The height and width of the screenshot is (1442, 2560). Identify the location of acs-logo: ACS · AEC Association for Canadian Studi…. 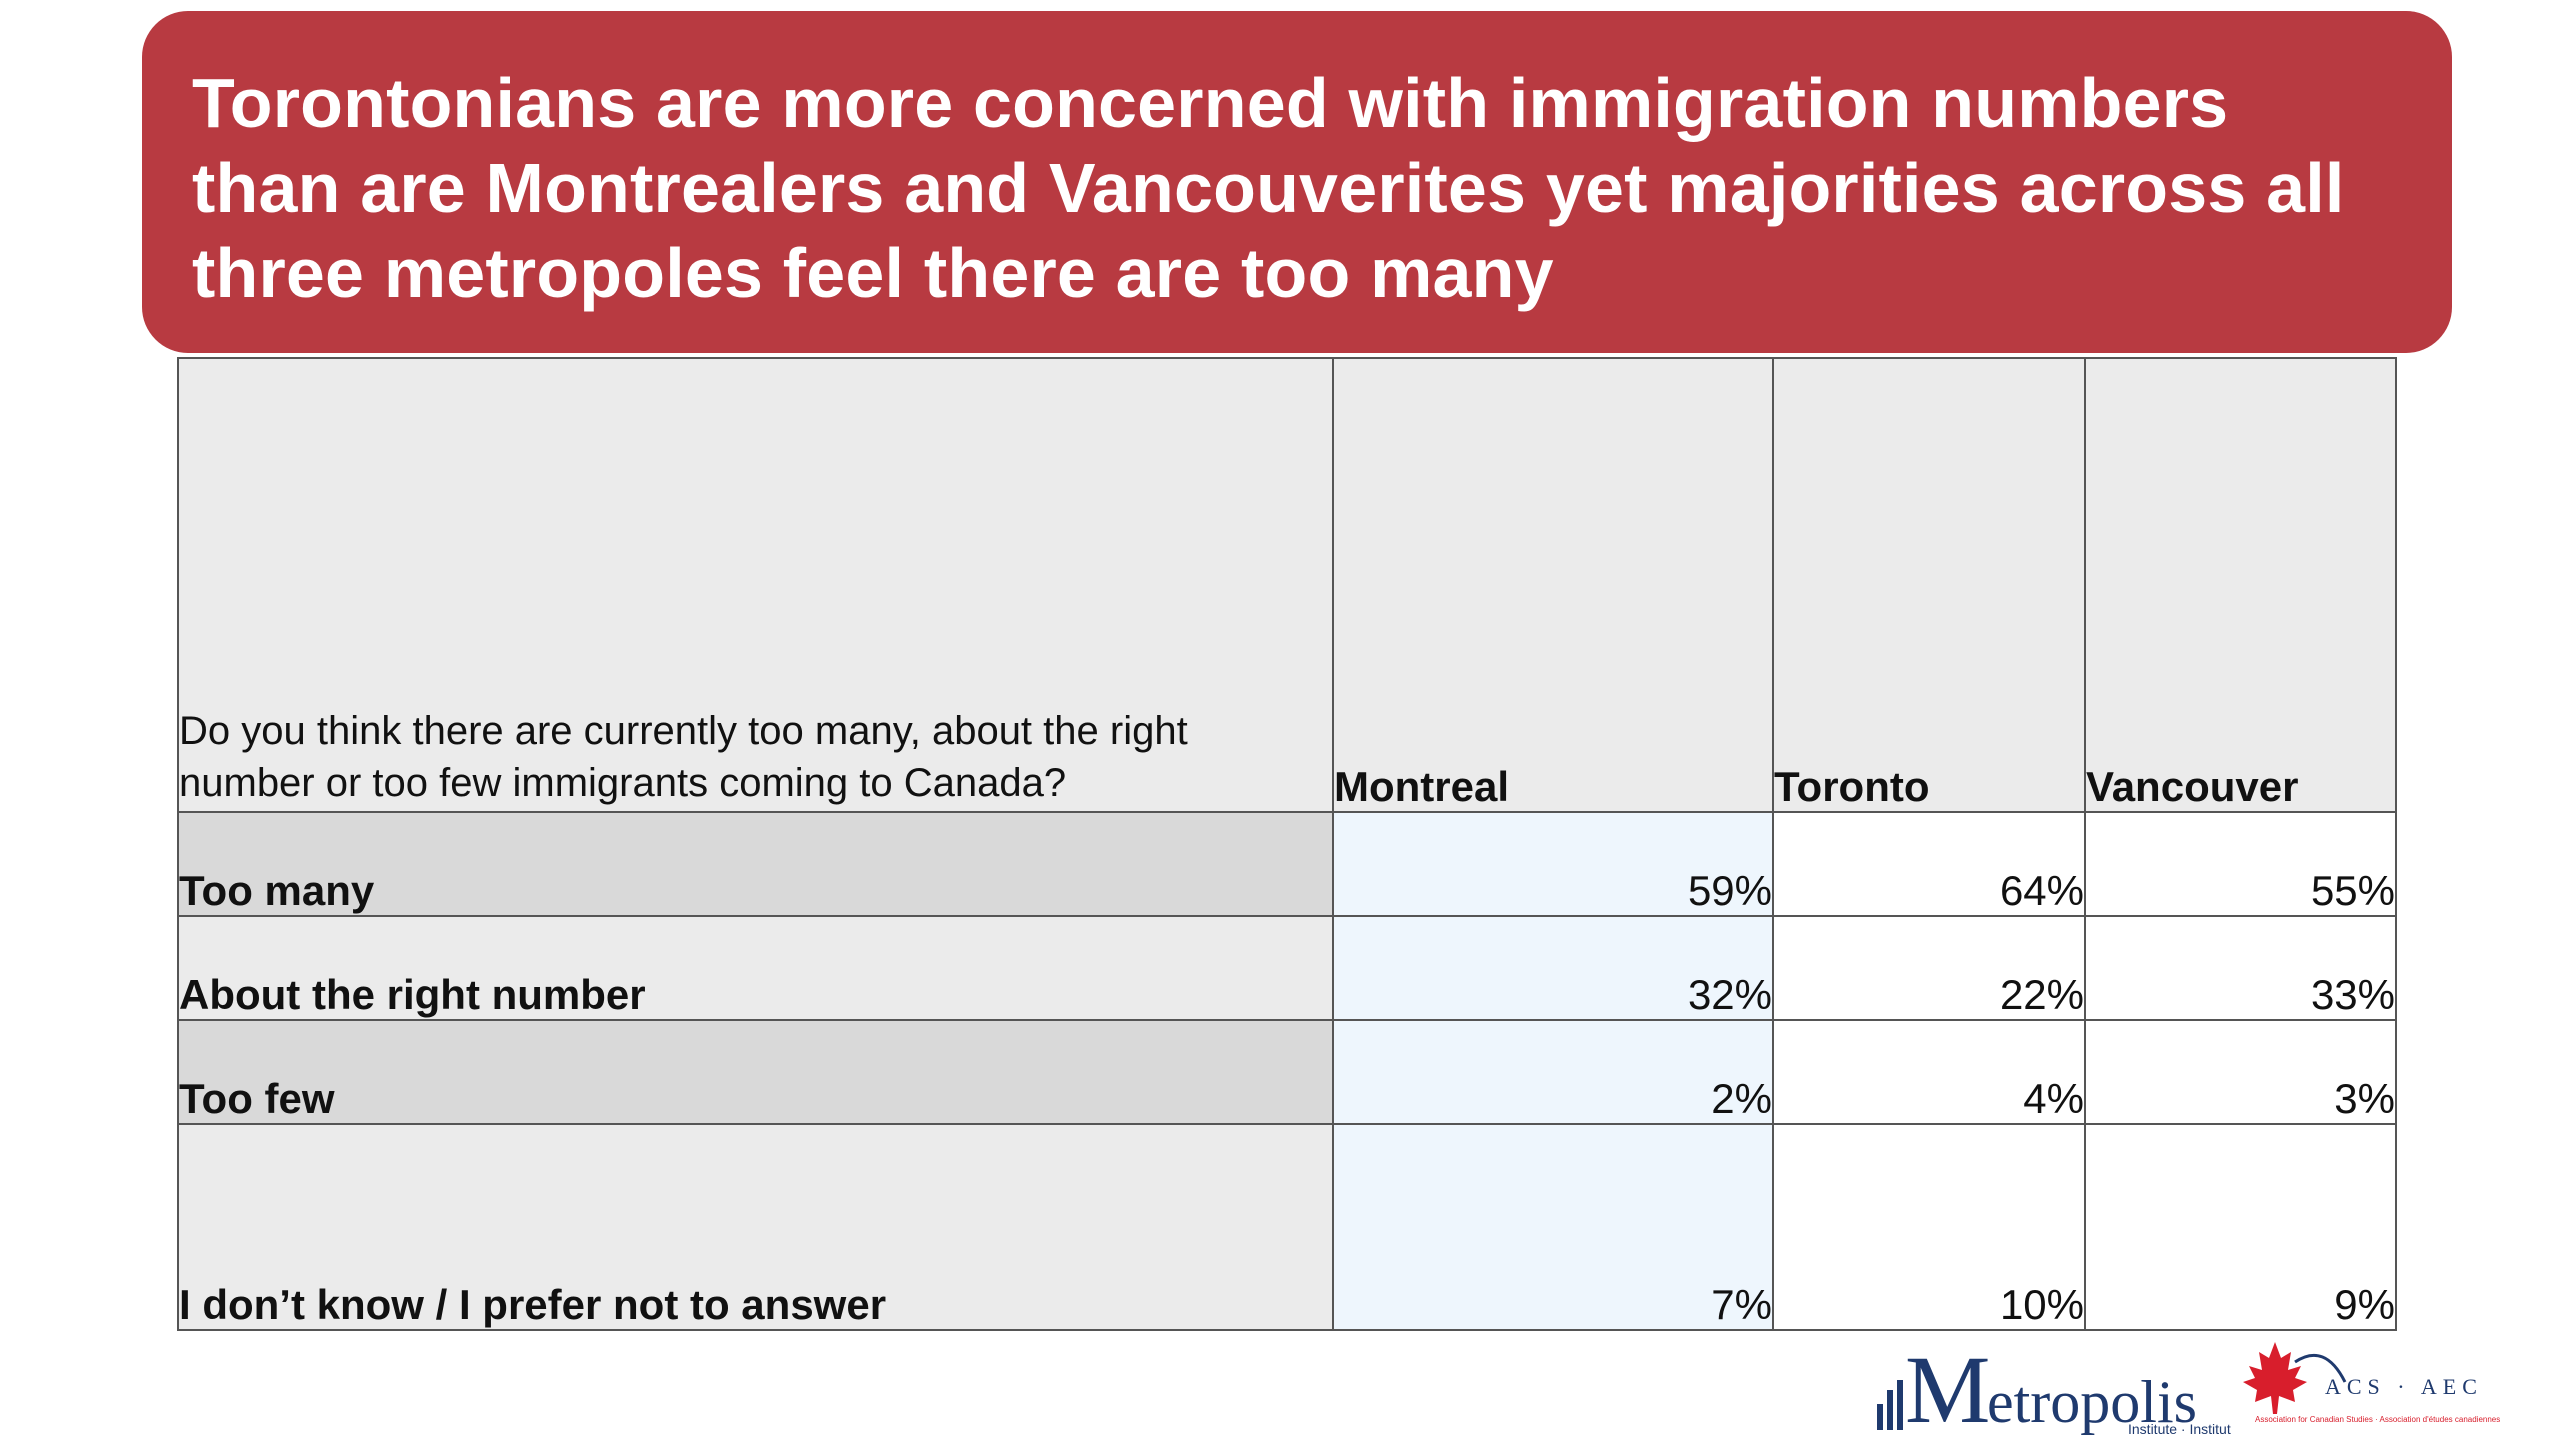
(2371, 1383).